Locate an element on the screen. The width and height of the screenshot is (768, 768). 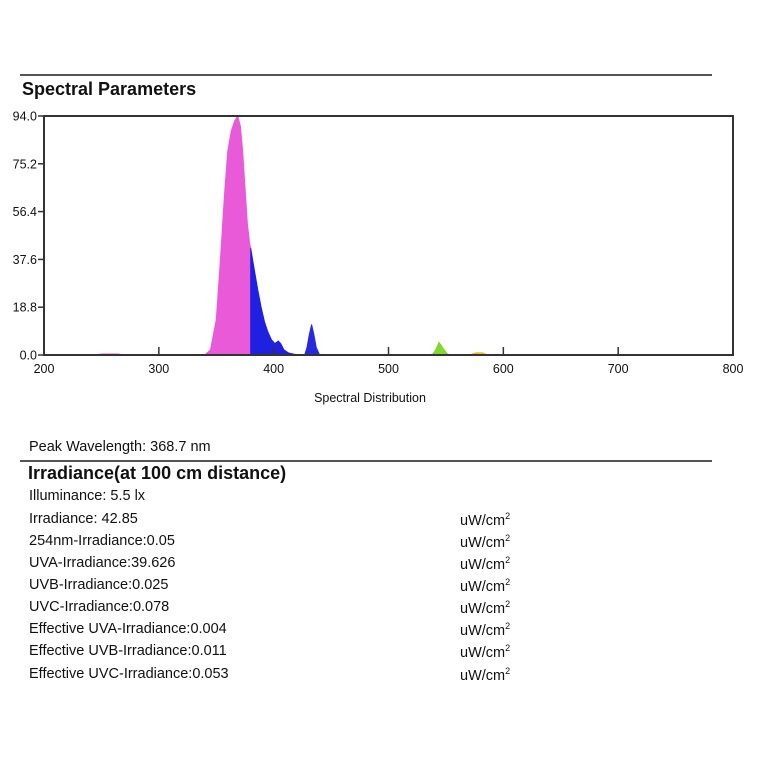
irradiance-title: Irradiance(at 100 cm distance) is located at coordinates (157, 473).